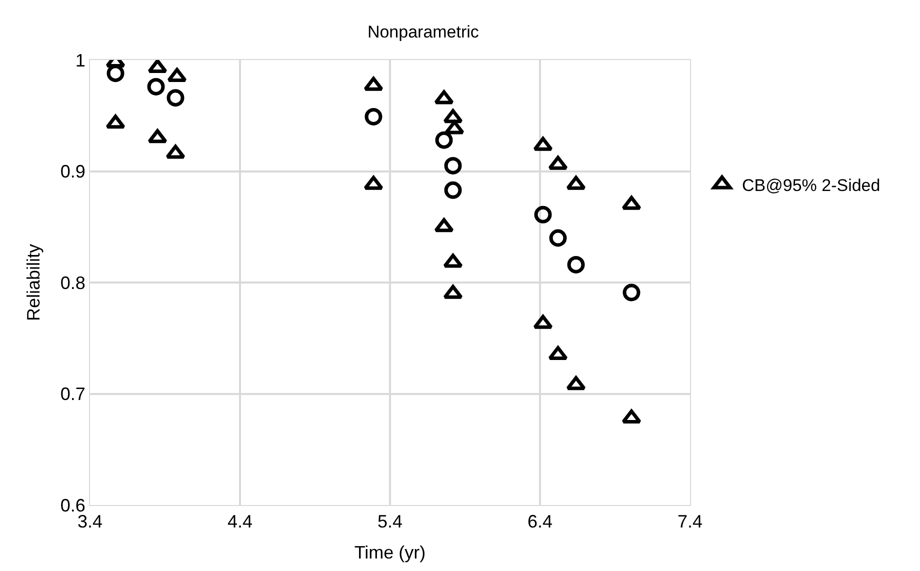 This screenshot has width=920, height=571. Describe the element at coordinates (390, 552) in the screenshot. I see `x-axis-title: Time (yr)` at that location.